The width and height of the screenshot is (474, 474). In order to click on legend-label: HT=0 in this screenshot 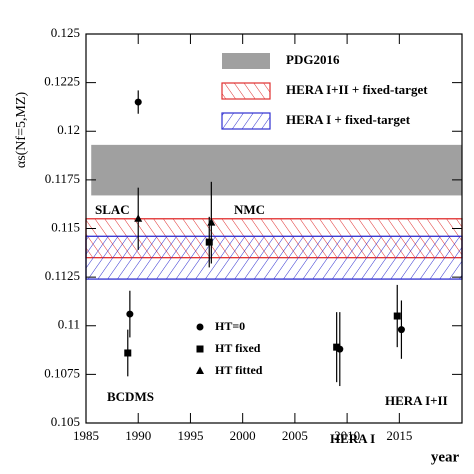, I will do `click(230, 326)`.